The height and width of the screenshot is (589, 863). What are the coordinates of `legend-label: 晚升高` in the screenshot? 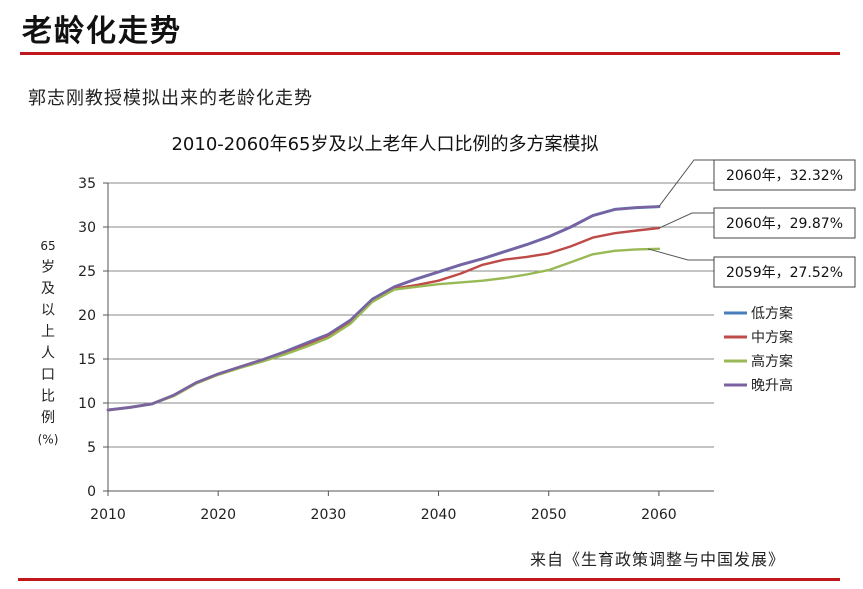 It's located at (772, 385).